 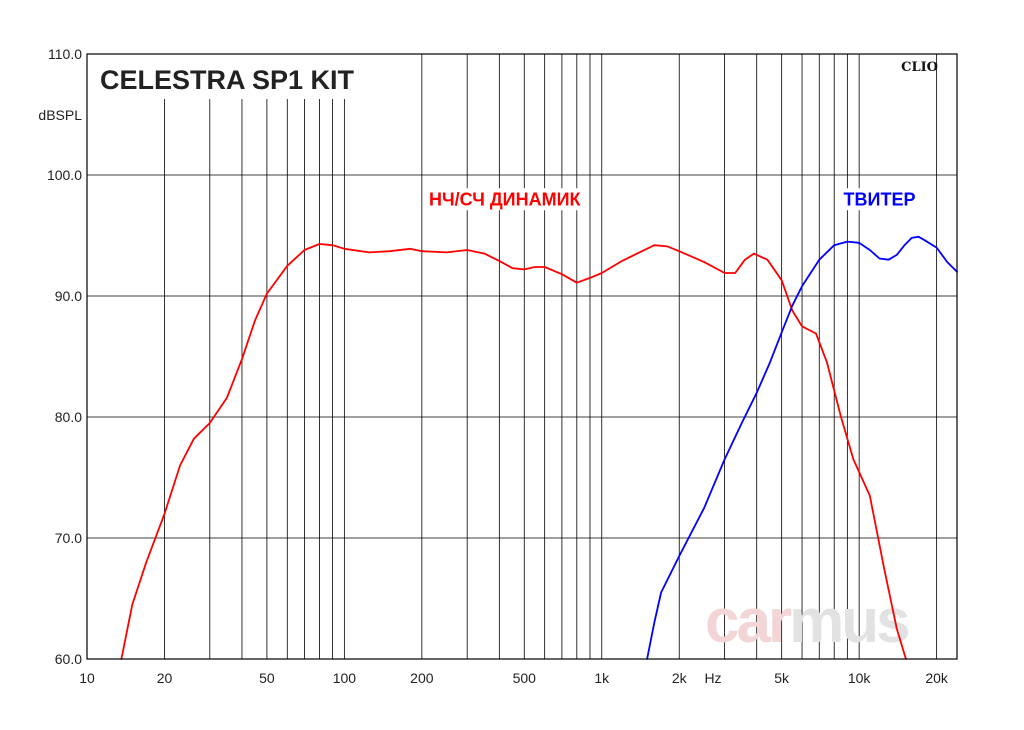 What do you see at coordinates (87, 678) in the screenshot?
I see `x-tick-label: 10` at bounding box center [87, 678].